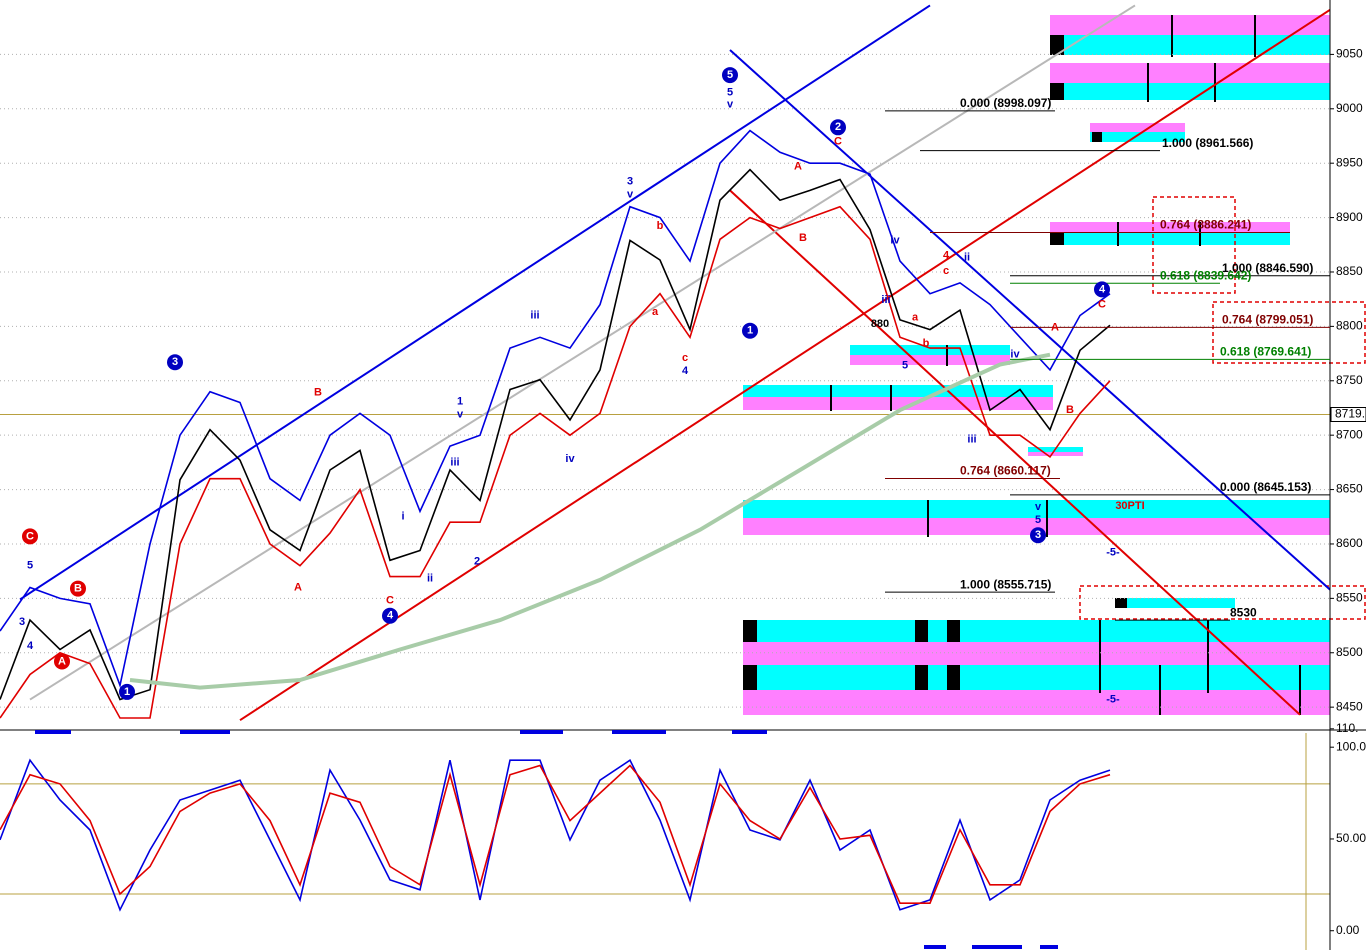 The height and width of the screenshot is (950, 1366). I want to click on fib-label: 8530, so click(1243, 612).